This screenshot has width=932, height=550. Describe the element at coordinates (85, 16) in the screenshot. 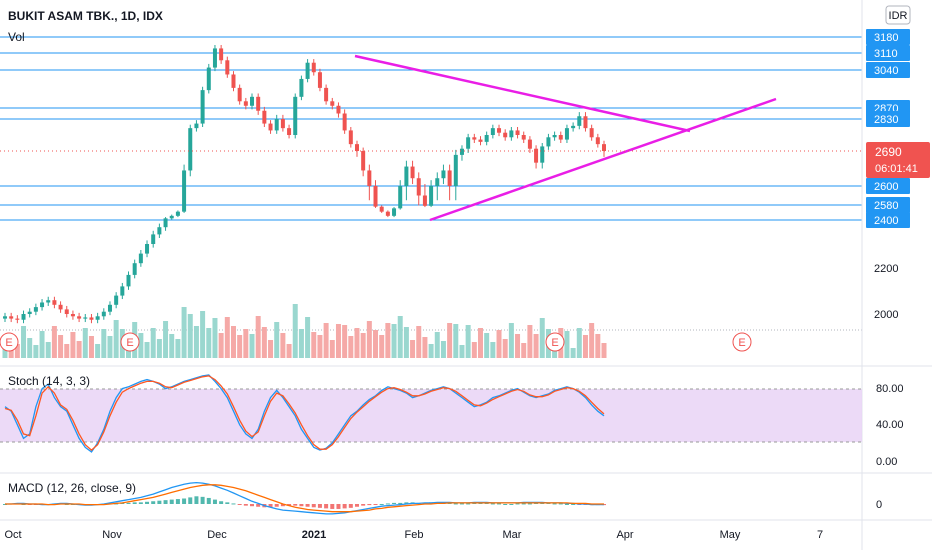

I see `chart-title: BUKIT ASAM TBK., 1D, IDX` at that location.